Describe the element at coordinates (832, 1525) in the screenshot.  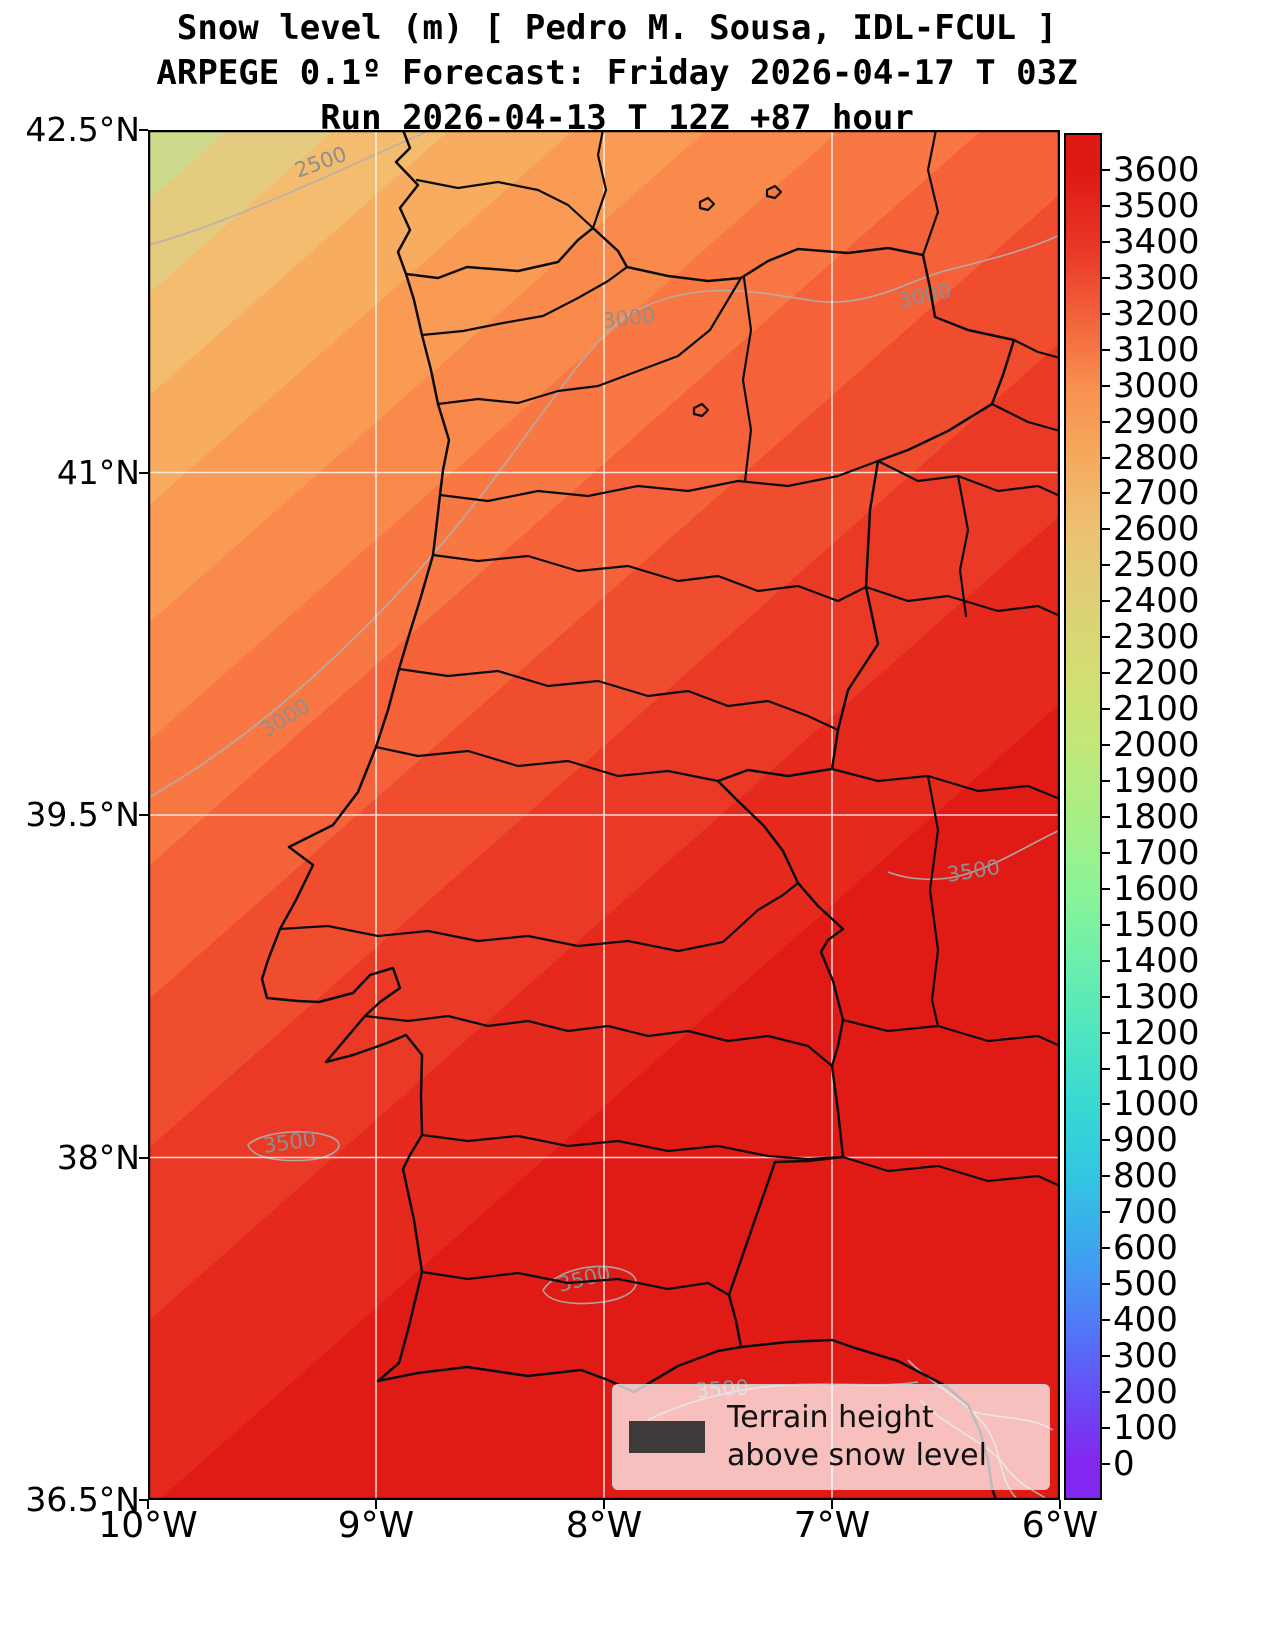
I see `longitude-tick-label: 7°W` at that location.